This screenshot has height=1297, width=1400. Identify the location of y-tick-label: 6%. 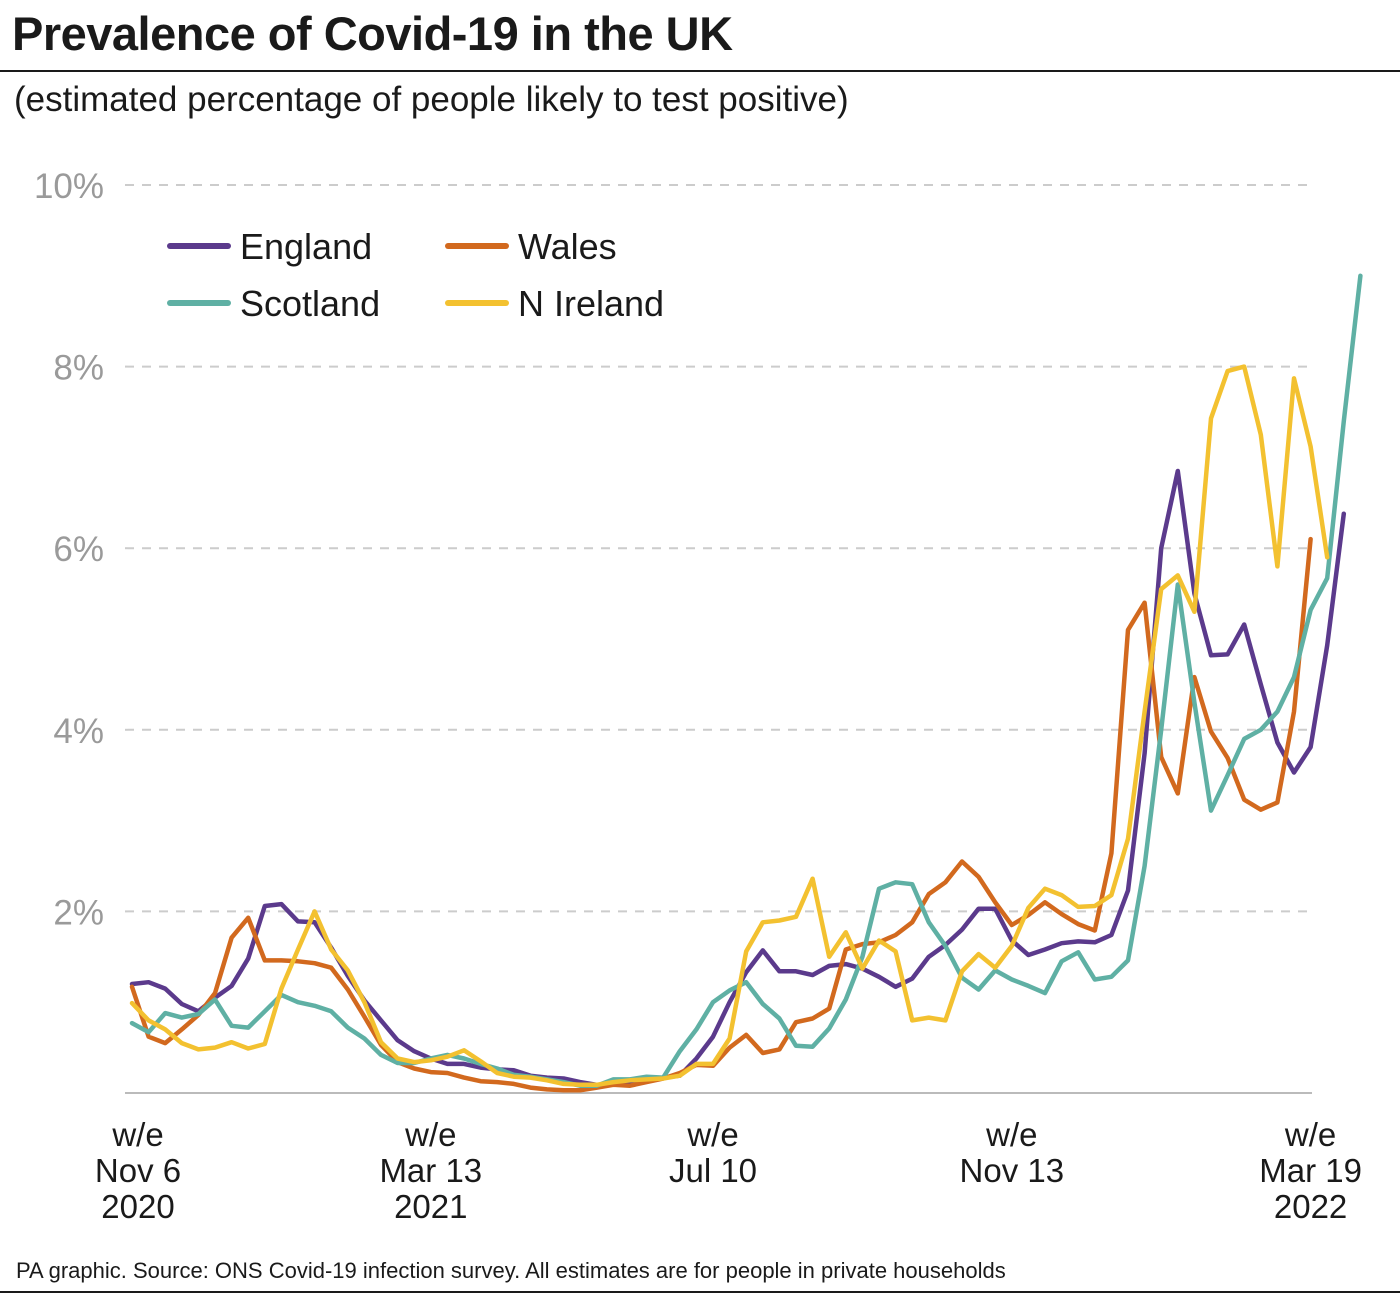
(78, 549).